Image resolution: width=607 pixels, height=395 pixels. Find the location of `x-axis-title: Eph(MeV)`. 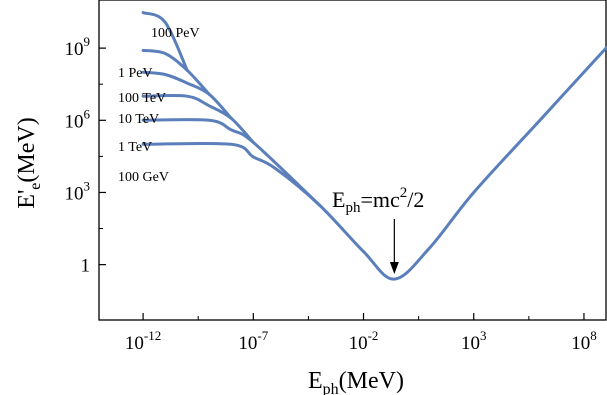

x-axis-title: Eph(MeV) is located at coordinates (356, 381).